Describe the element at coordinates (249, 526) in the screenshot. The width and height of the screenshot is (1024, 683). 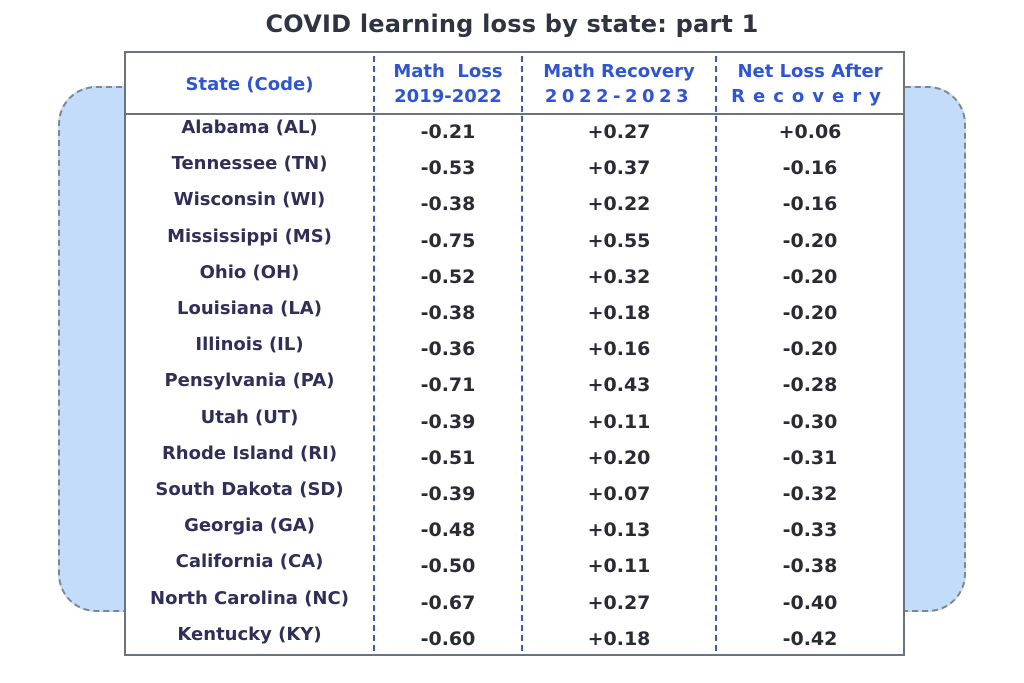
I see `state-cell: Georgia (GA)` at that location.